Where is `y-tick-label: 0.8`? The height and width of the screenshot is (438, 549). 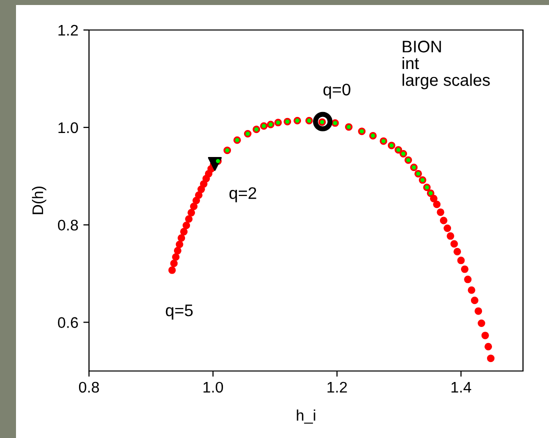
y-tick-label: 0.8 is located at coordinates (68, 225).